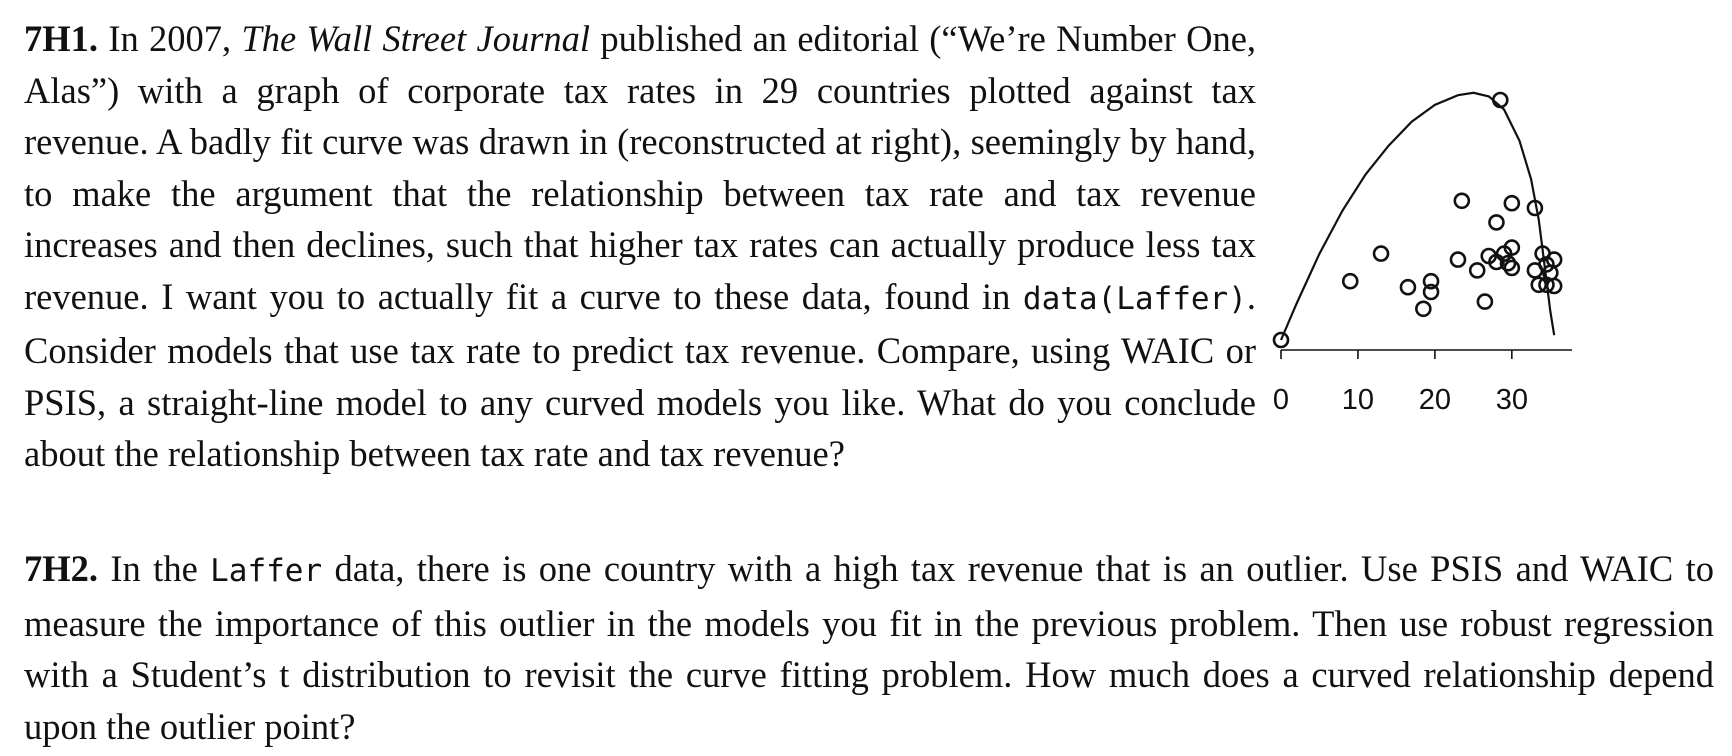 The image size is (1732, 756). I want to click on hand-drawn-curve-layer, so click(1417, 216).